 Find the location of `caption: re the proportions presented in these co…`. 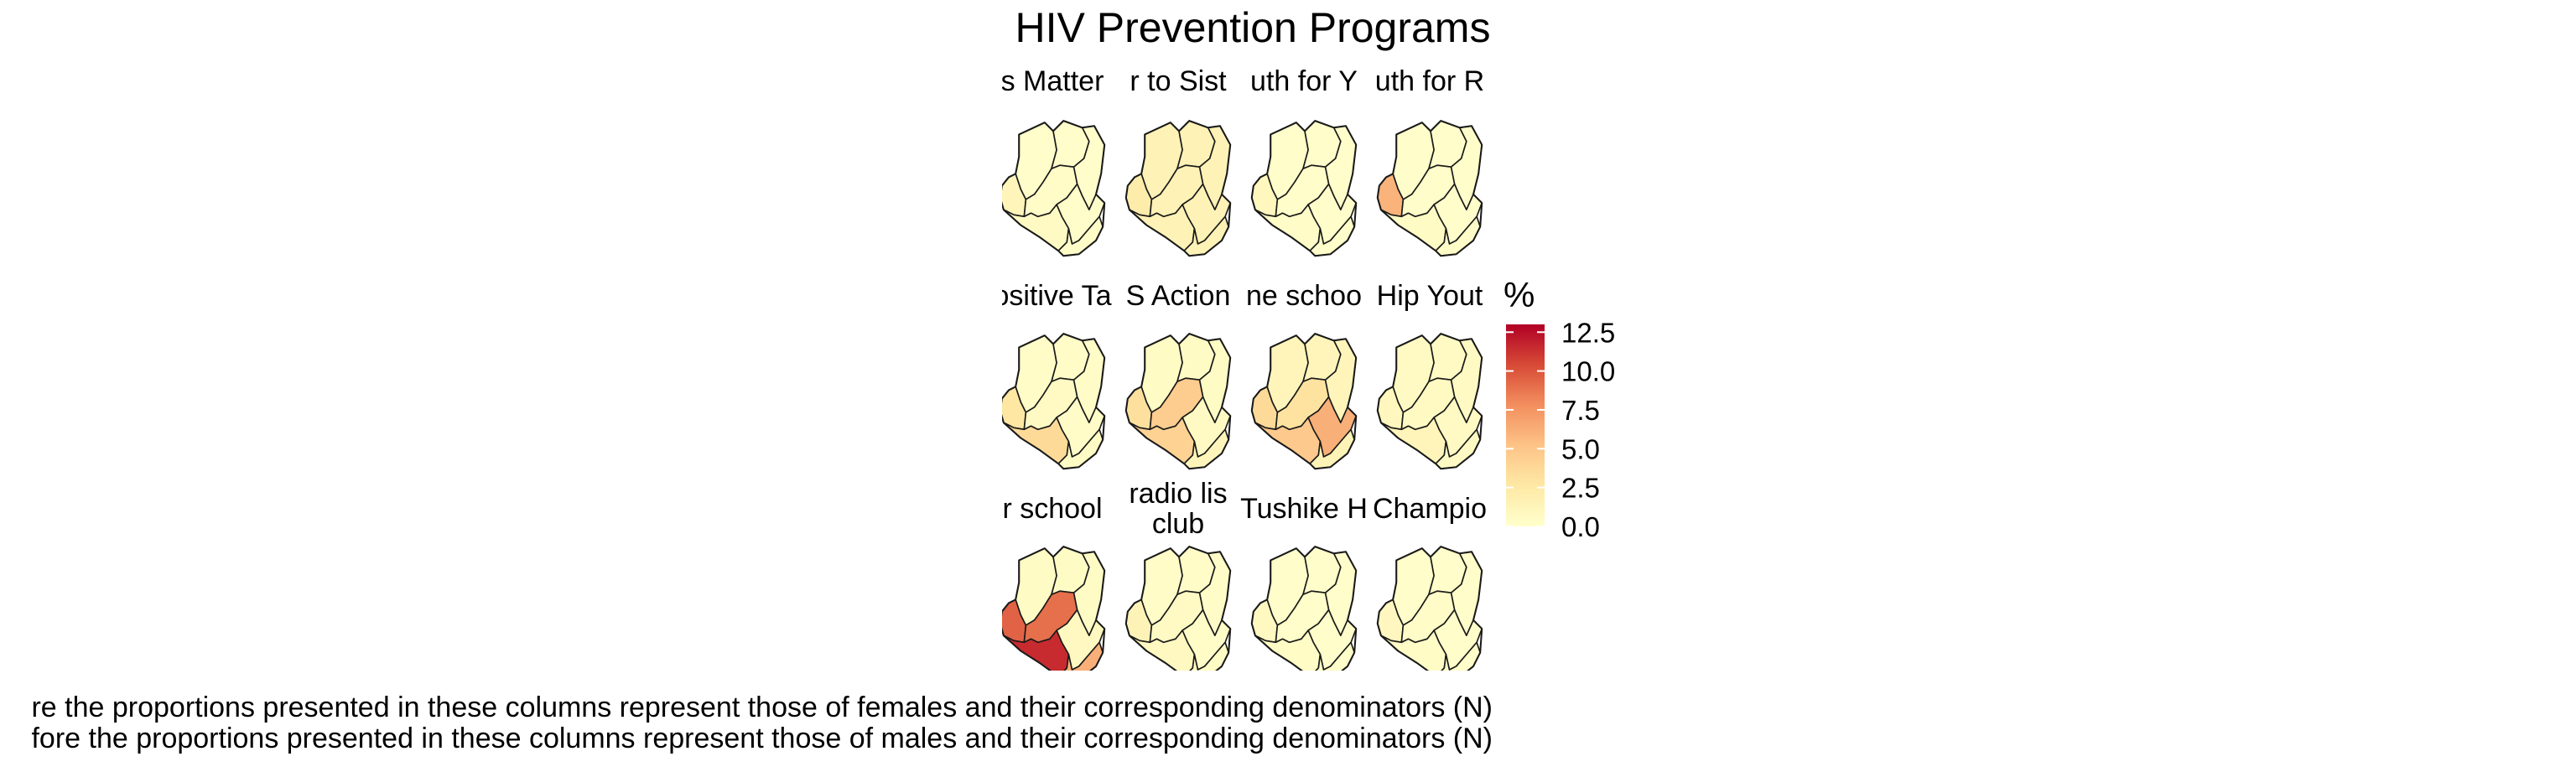

caption: re the proportions presented in these co… is located at coordinates (762, 723).